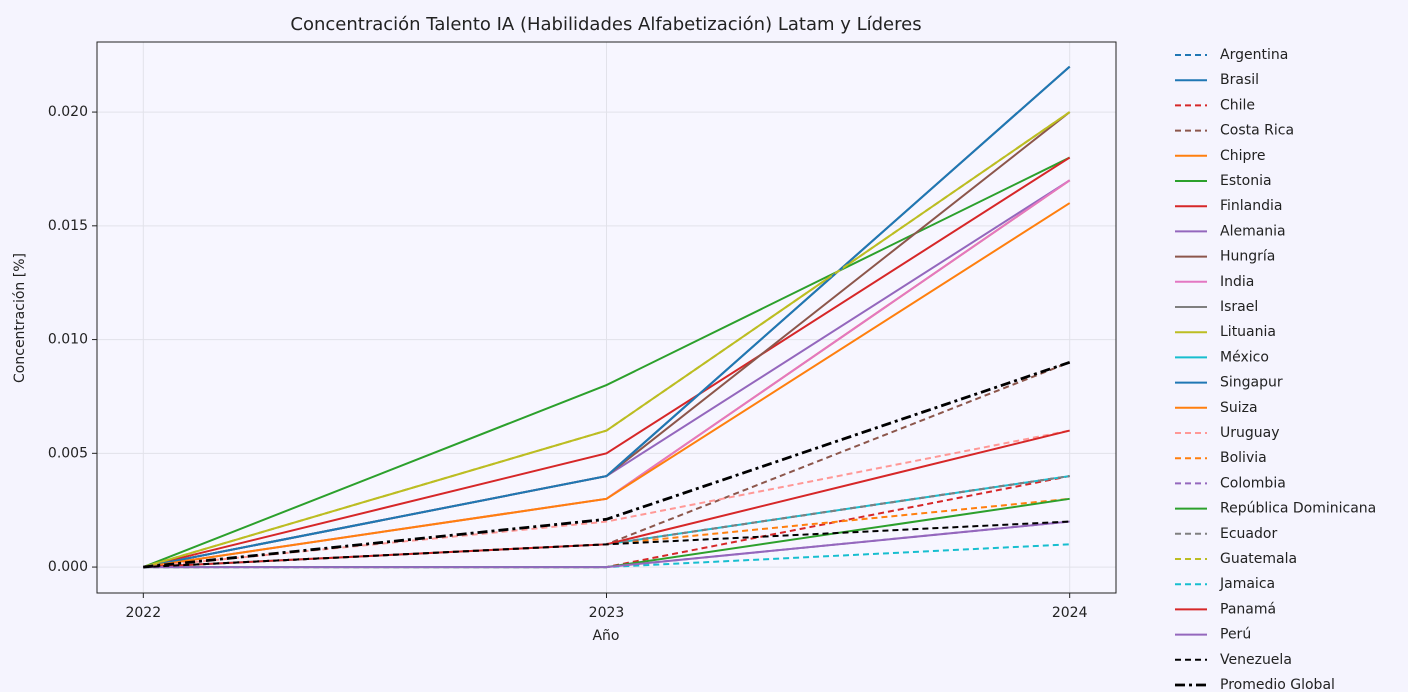  I want to click on legend-label: Uruguay, so click(1250, 433).